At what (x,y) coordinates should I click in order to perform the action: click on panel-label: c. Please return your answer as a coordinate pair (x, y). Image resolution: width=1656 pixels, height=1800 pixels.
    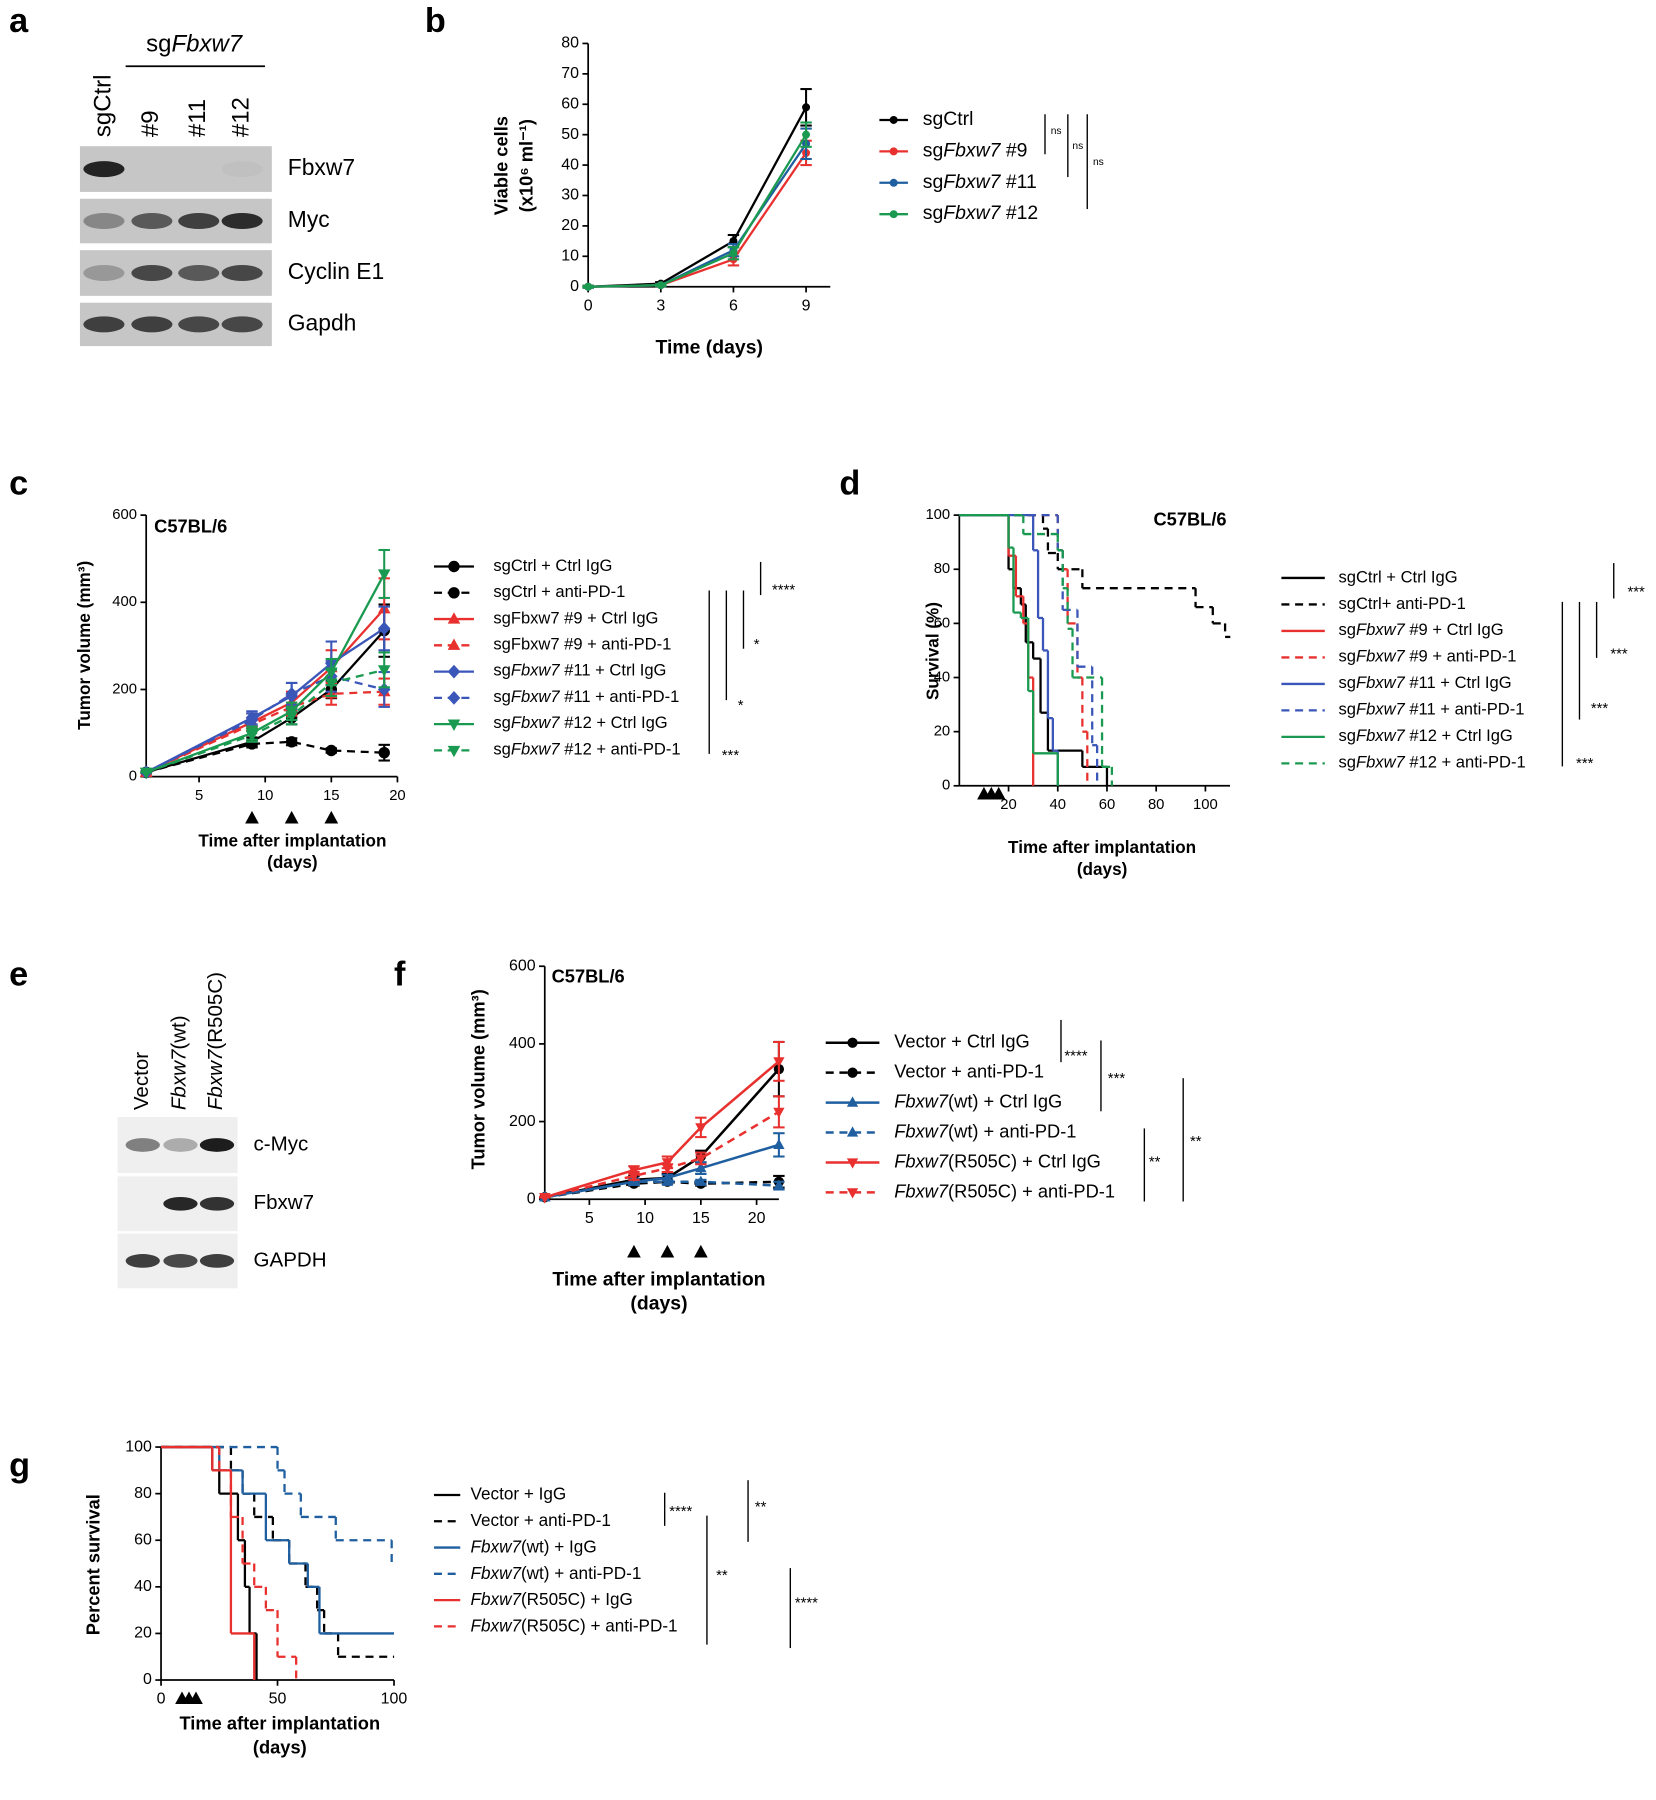
    Looking at the image, I should click on (18, 483).